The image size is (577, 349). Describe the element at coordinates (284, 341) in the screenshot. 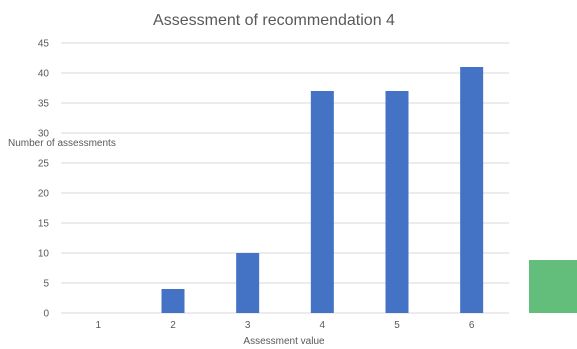

I see `x-axis-label: Assessment value` at that location.